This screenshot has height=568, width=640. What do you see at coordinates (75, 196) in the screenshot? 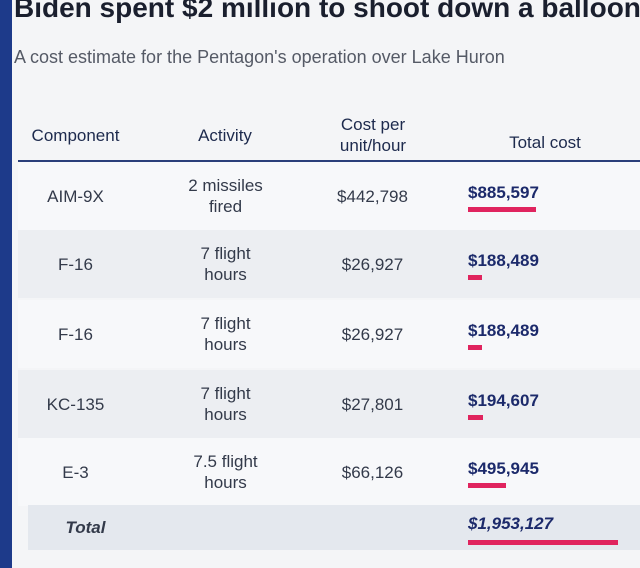
I see `component: AIM-9X` at bounding box center [75, 196].